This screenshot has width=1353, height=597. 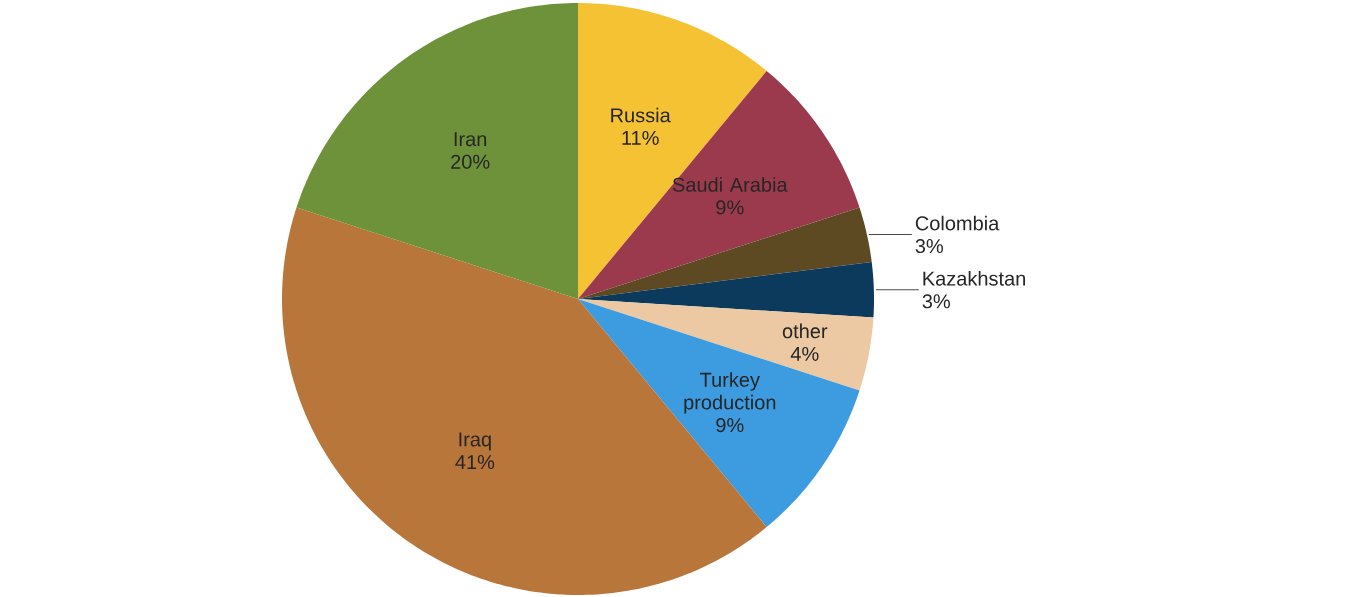 I want to click on data-label: 11%, so click(x=640, y=137).